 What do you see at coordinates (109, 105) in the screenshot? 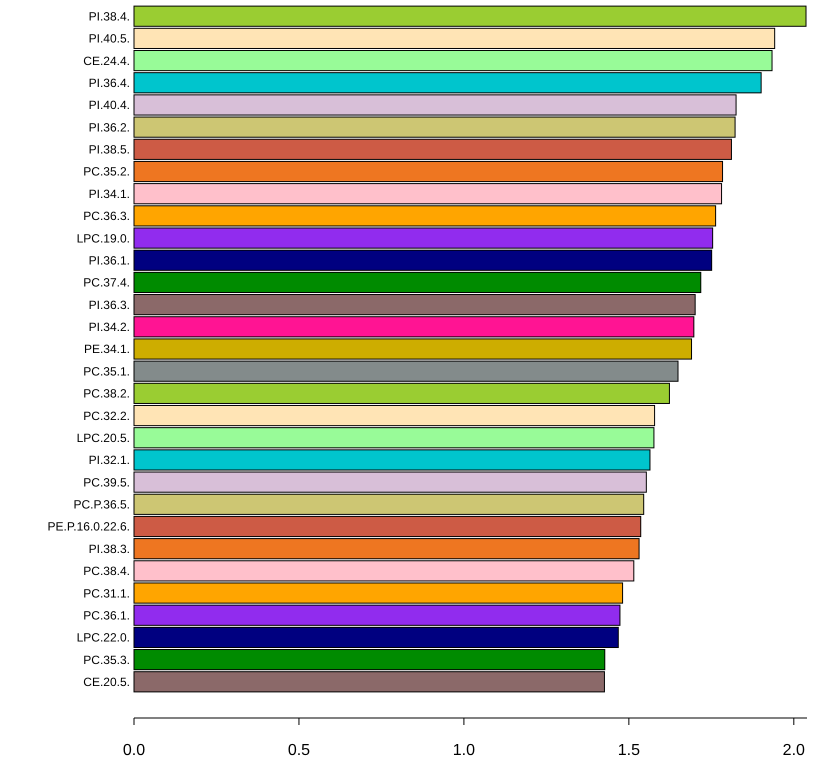
I see `y-tick-label: PI.40.4.` at bounding box center [109, 105].